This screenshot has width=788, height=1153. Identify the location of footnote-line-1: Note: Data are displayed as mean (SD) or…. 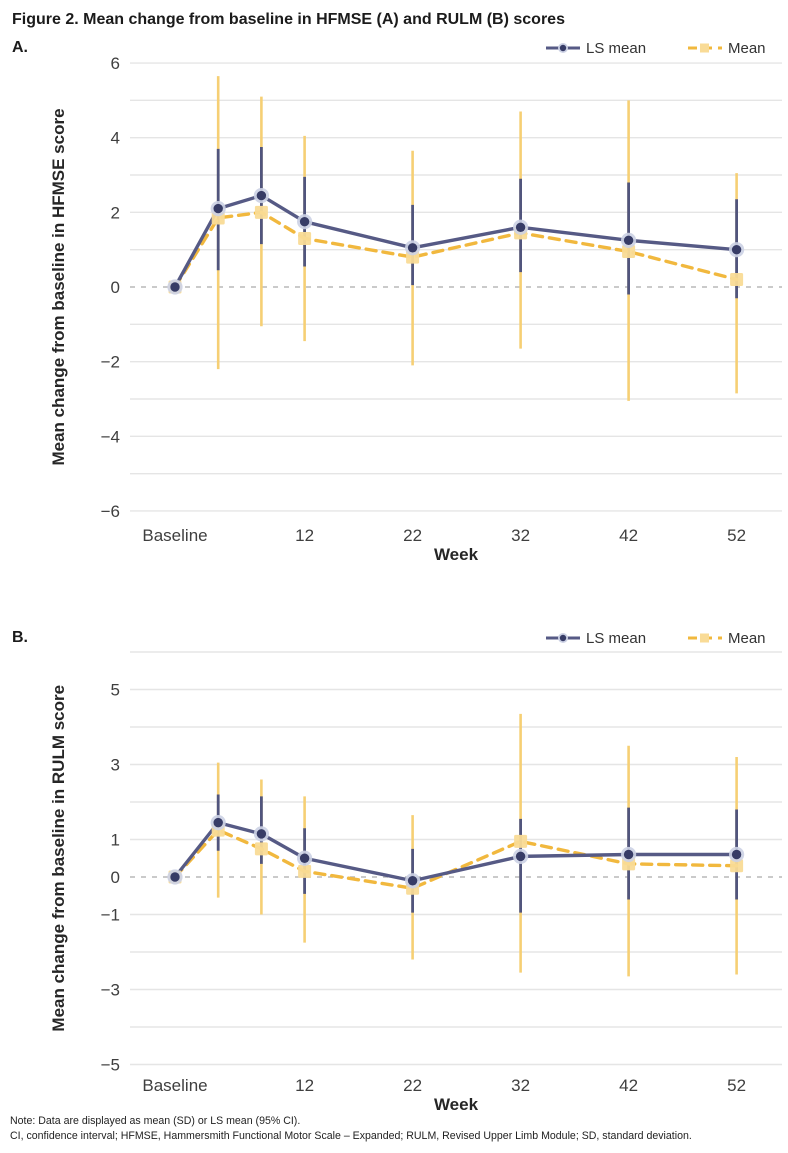
(155, 1121).